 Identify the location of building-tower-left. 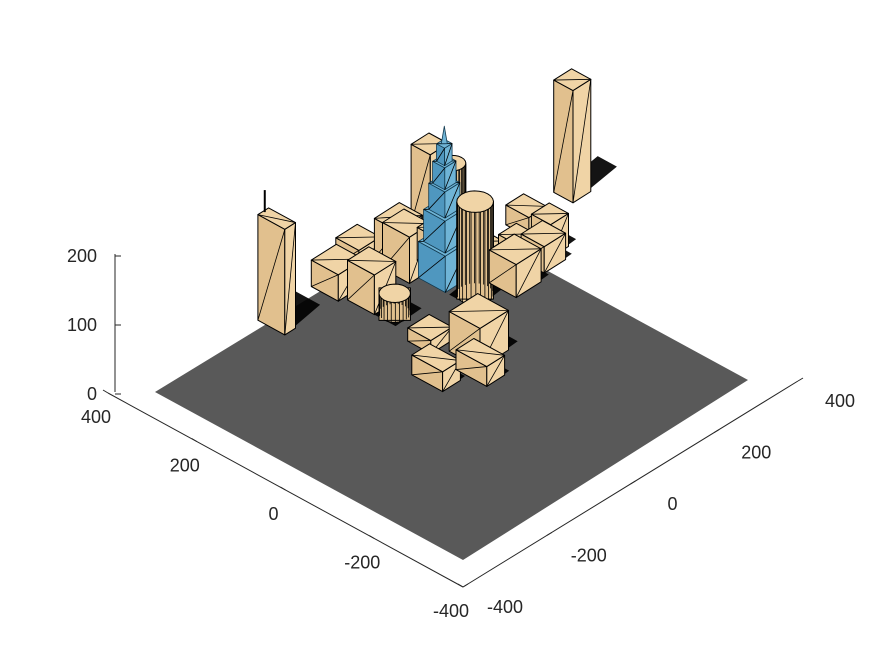
(276, 271).